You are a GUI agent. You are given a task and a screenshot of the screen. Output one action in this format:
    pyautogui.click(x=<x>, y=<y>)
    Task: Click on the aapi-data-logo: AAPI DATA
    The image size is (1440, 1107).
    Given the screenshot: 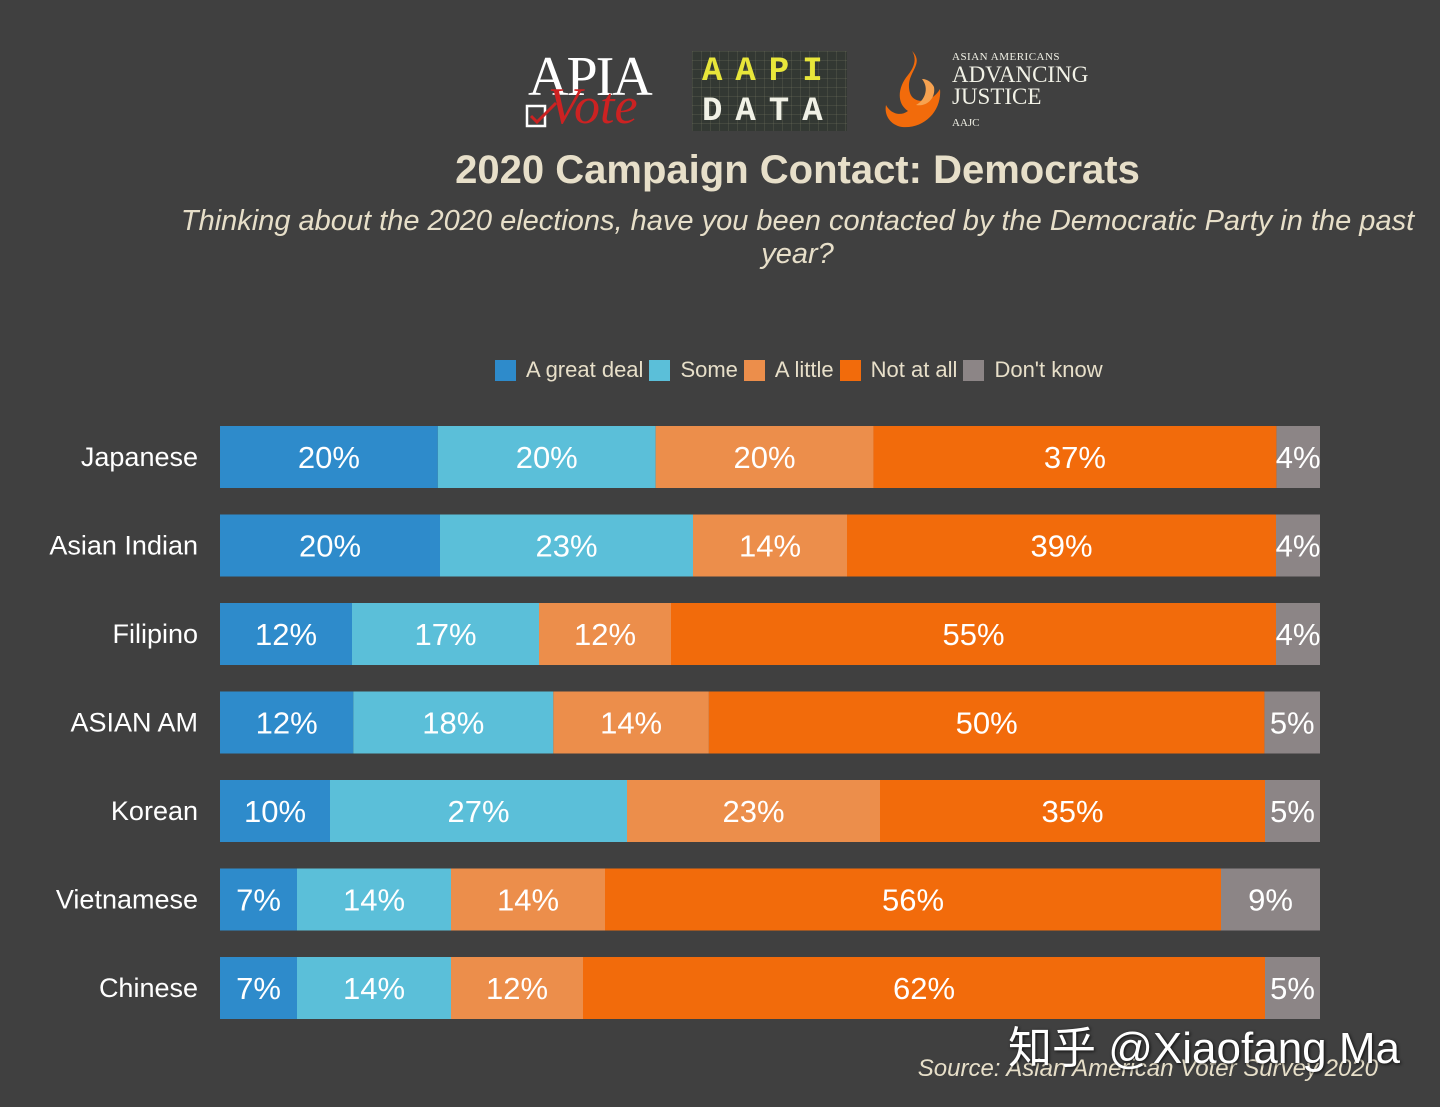 What is the action you would take?
    pyautogui.click(x=769, y=91)
    